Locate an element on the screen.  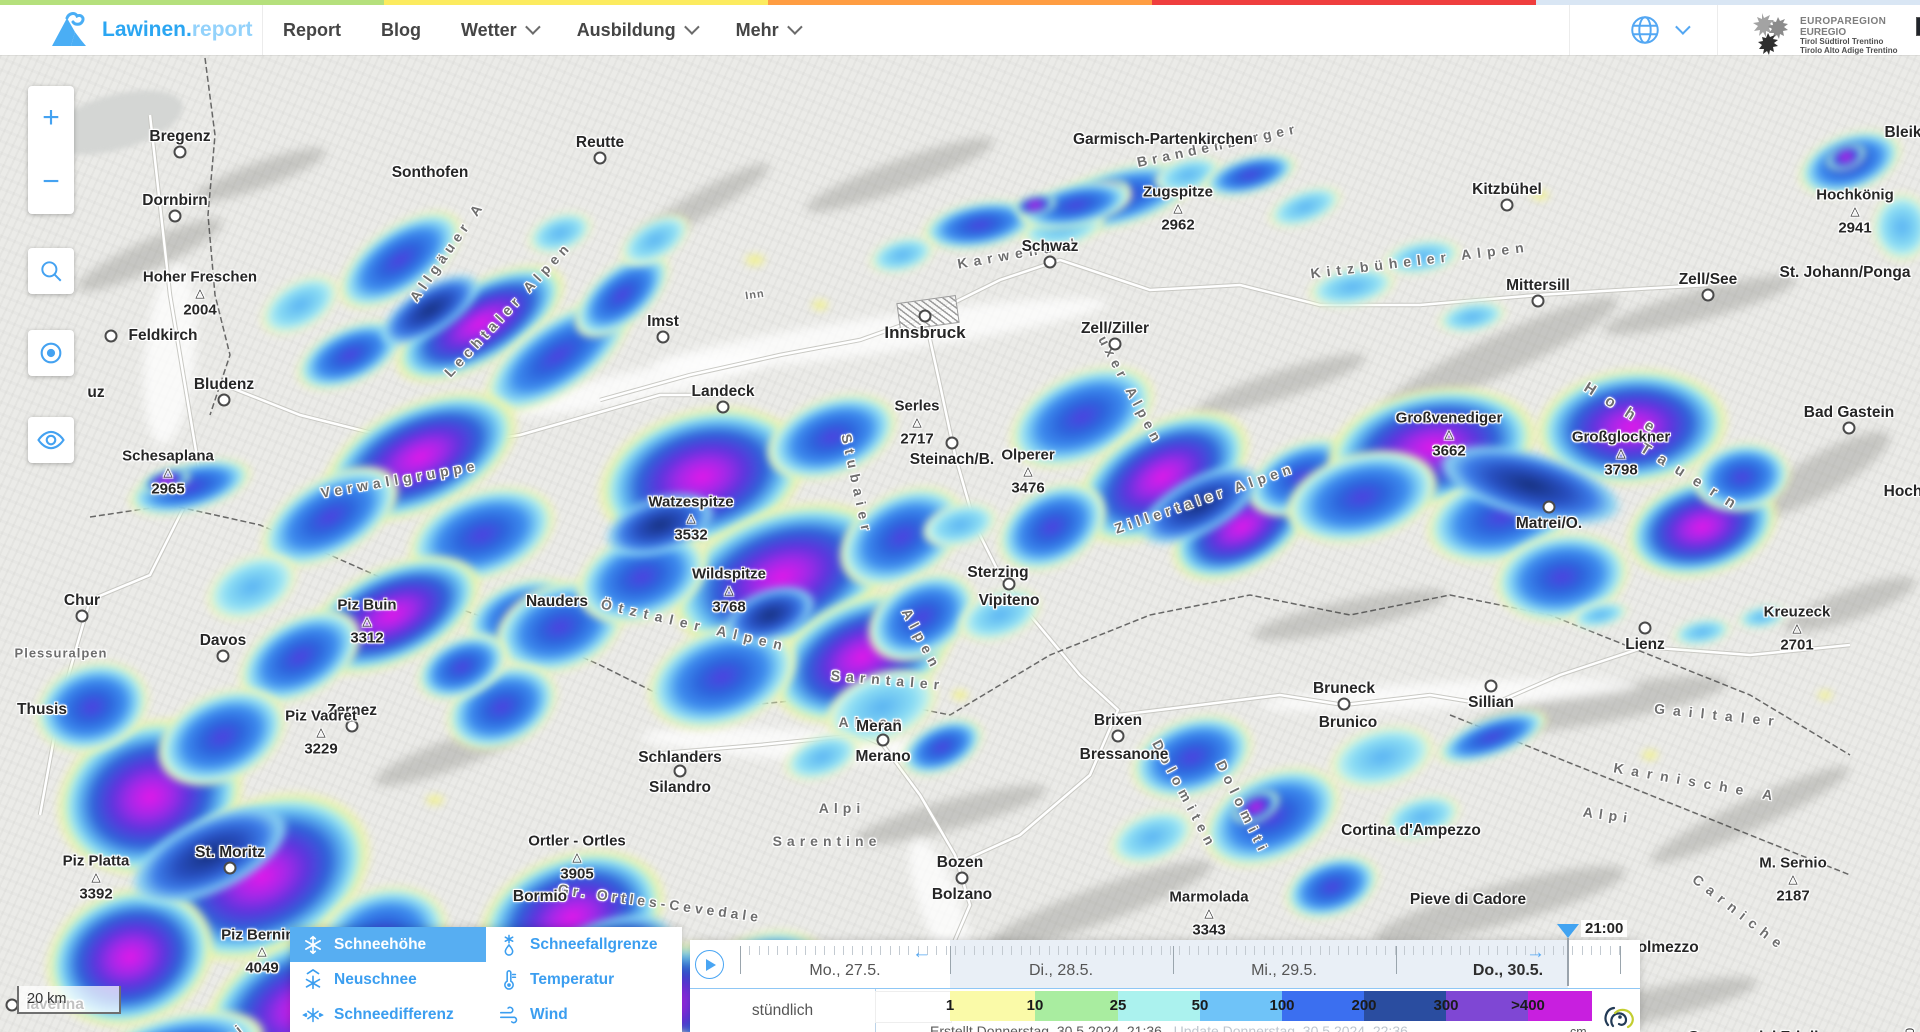
time-resolution-select: stündlich is located at coordinates (783, 1010).